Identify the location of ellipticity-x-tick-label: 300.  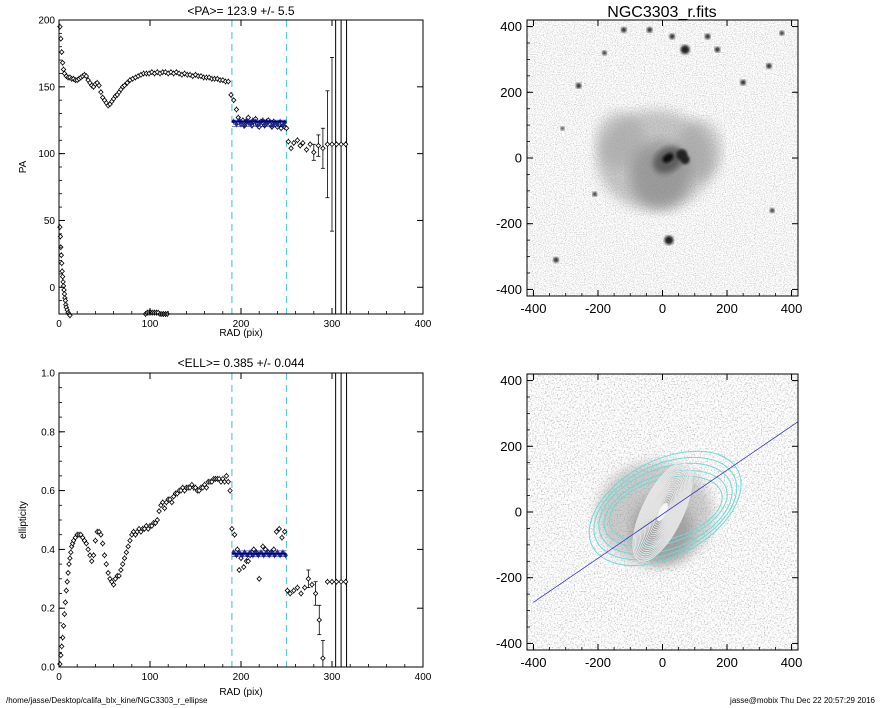
(332, 677).